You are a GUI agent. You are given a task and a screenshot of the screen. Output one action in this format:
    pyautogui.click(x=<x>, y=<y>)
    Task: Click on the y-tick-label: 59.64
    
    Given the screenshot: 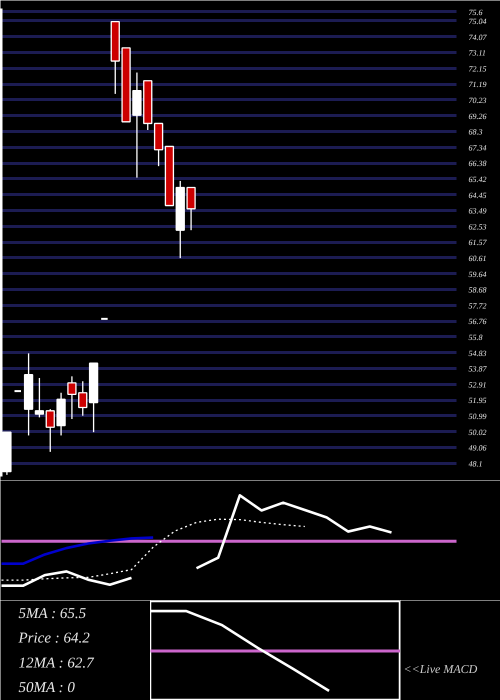 What is the action you would take?
    pyautogui.click(x=477, y=274)
    